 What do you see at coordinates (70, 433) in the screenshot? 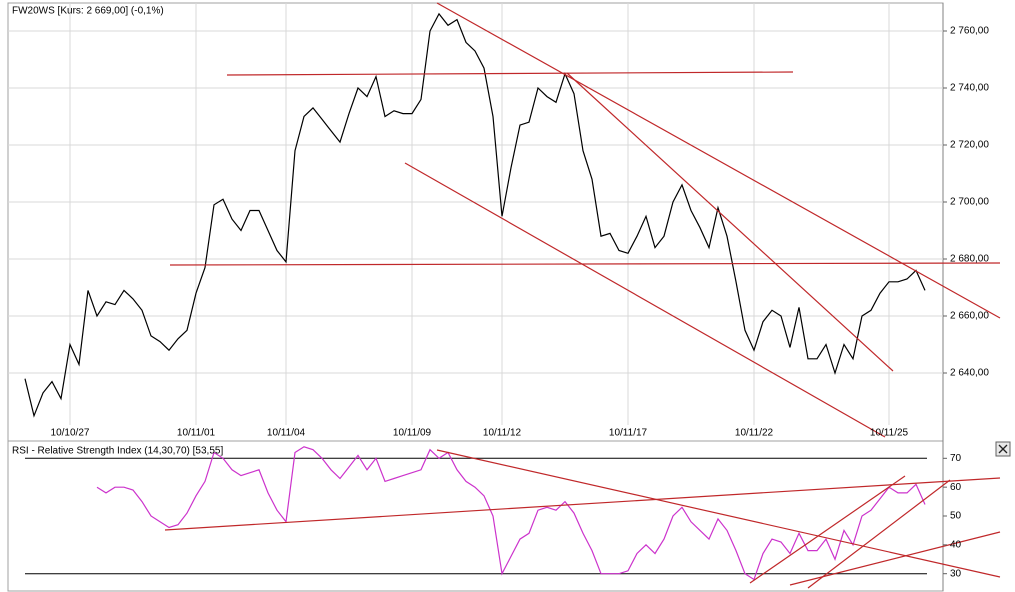
I see `x-tick-label: 10/10/27` at bounding box center [70, 433].